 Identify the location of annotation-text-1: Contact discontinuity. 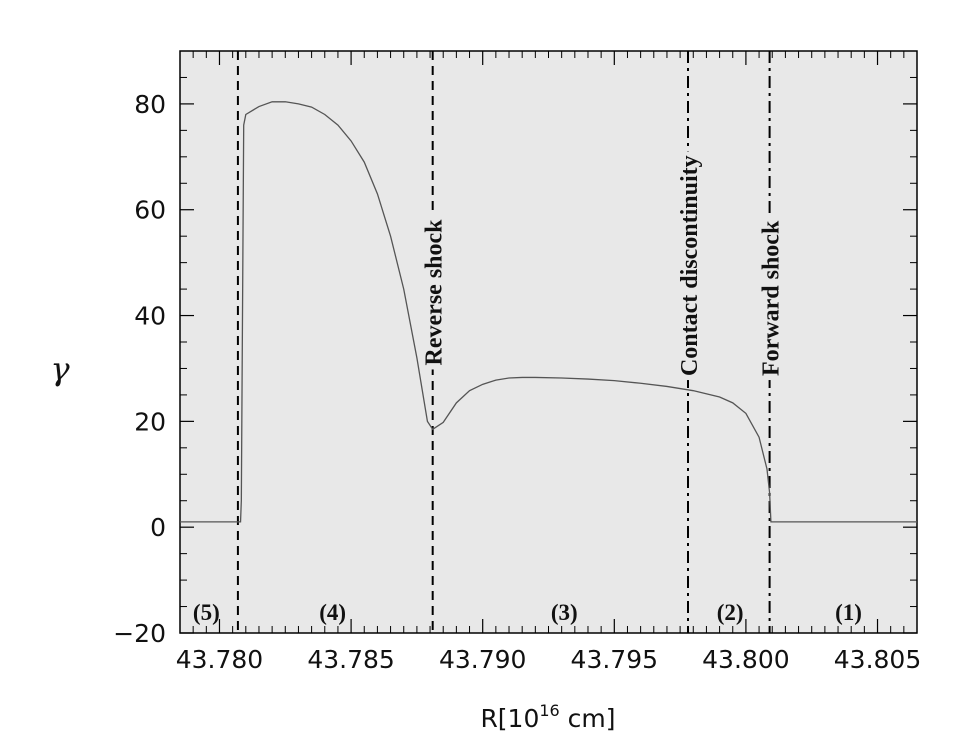
(690, 265).